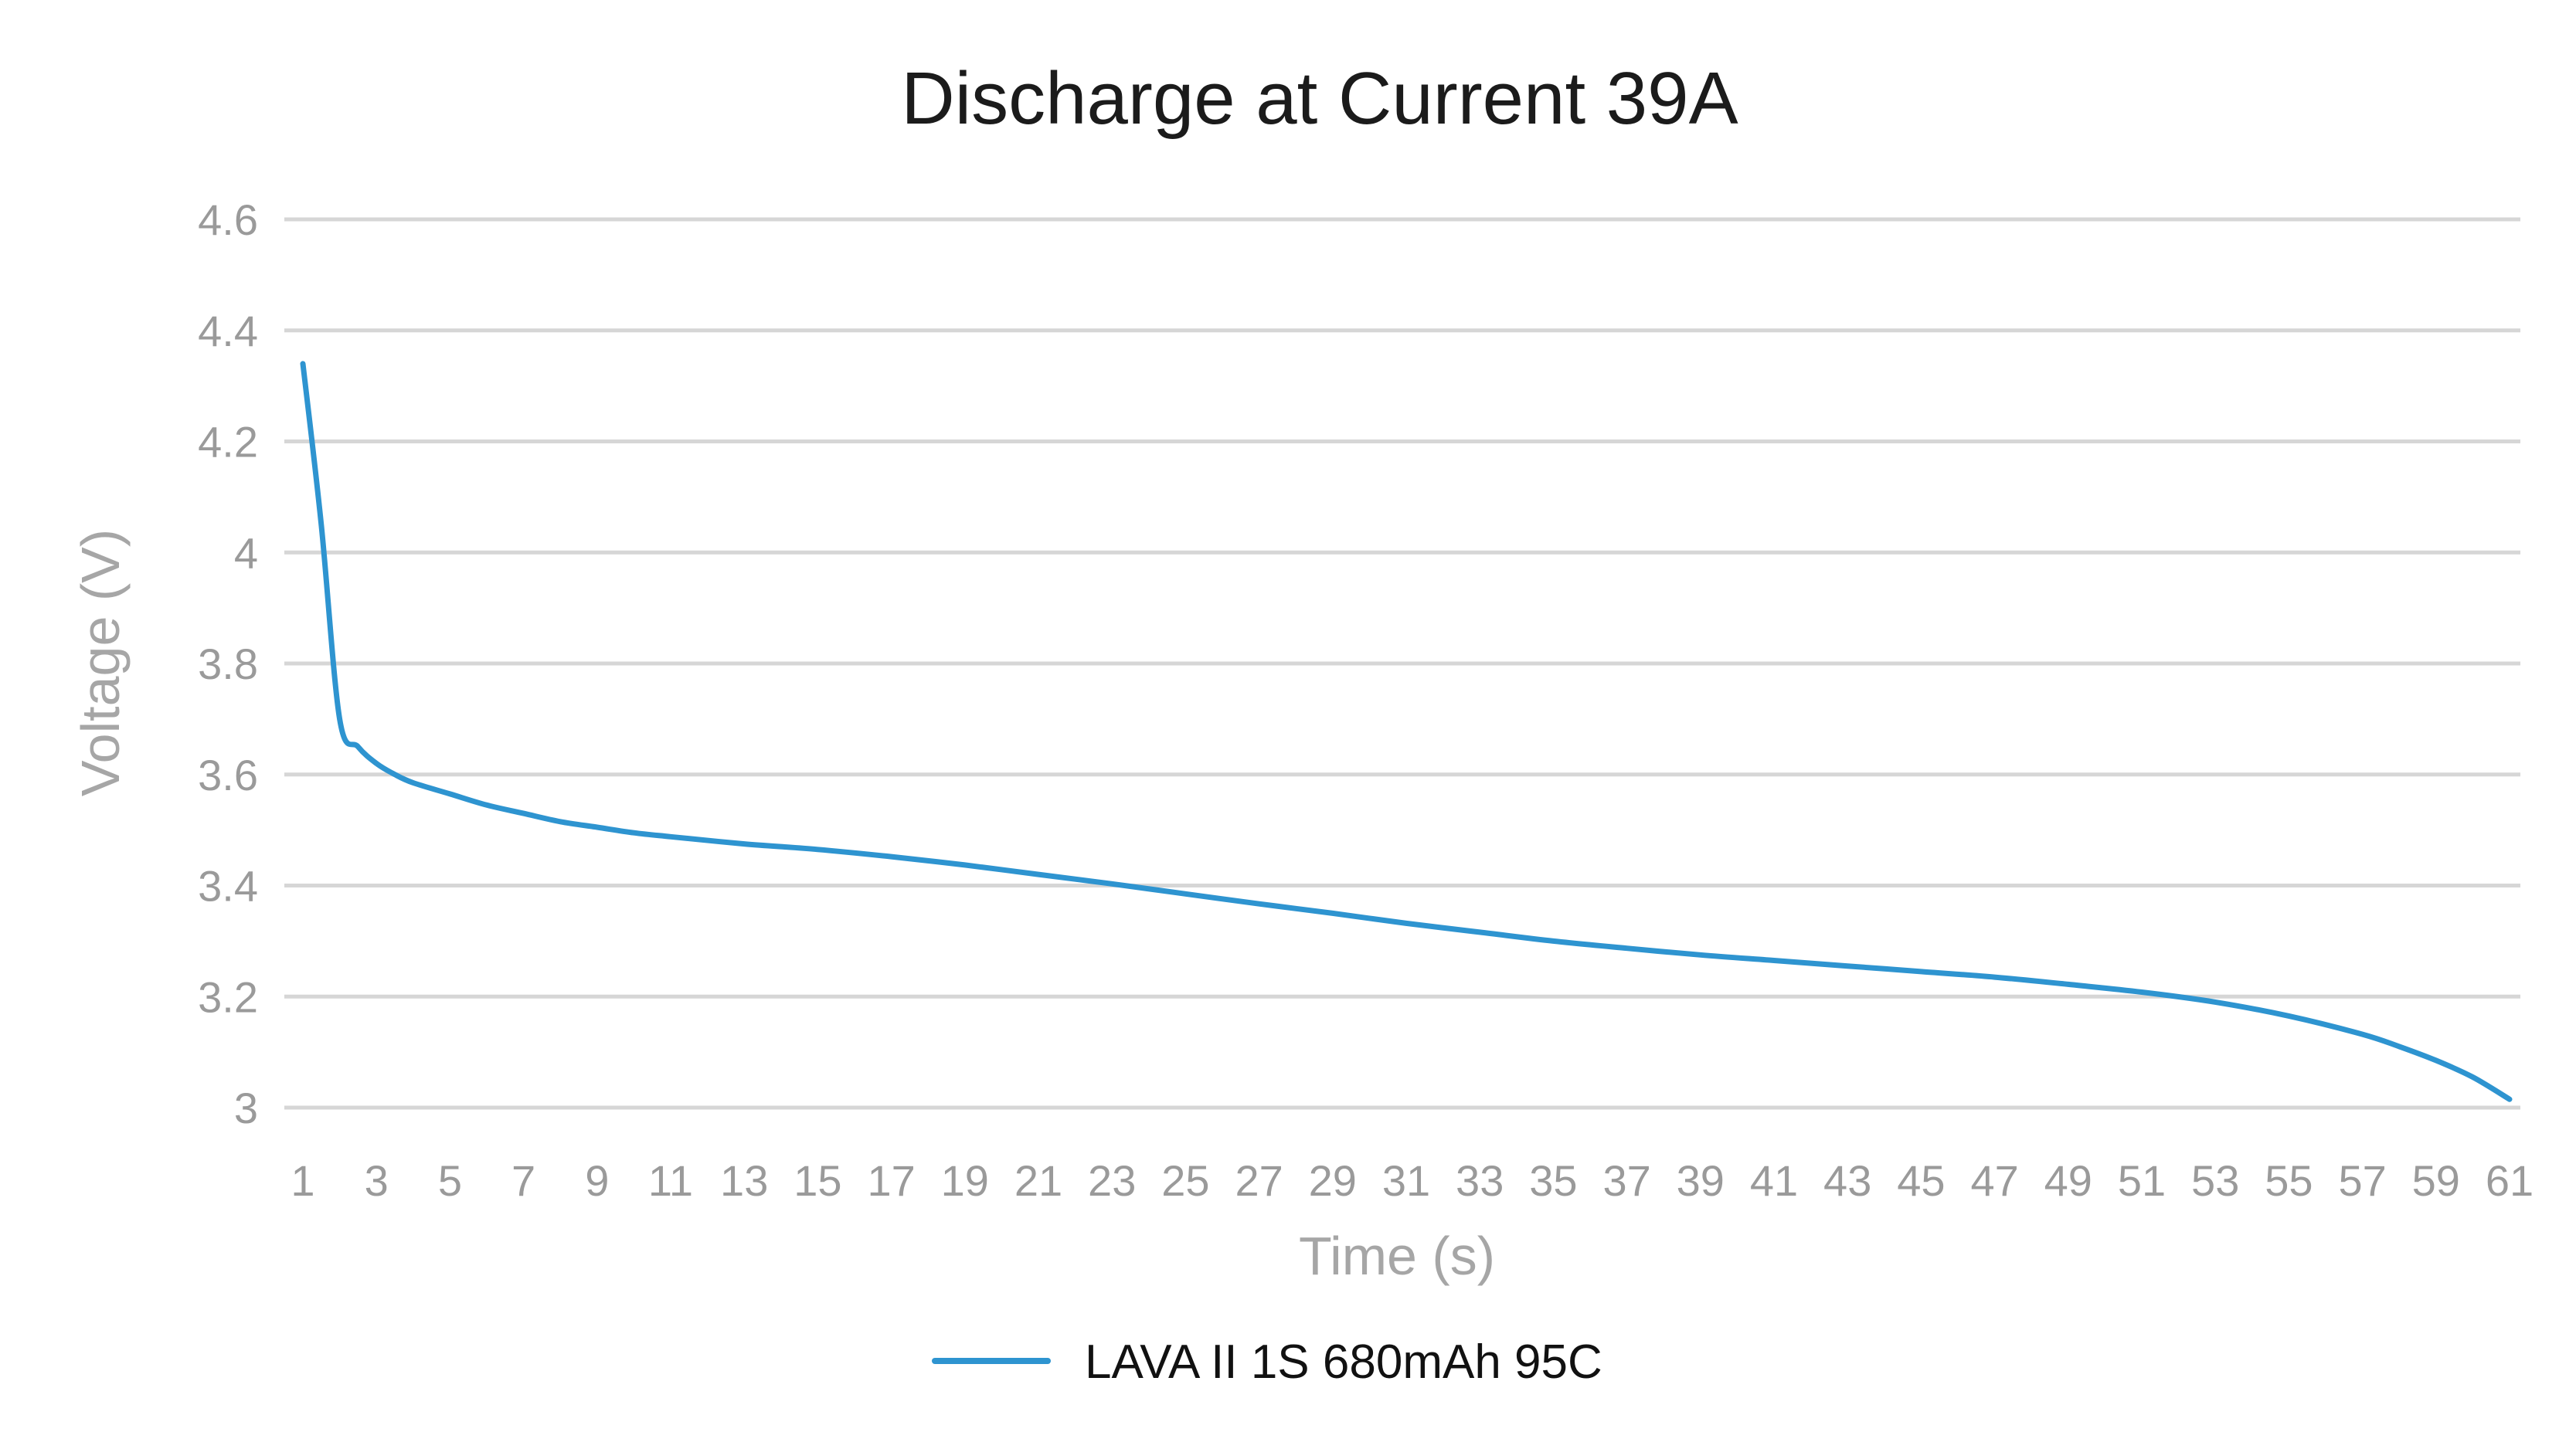 The height and width of the screenshot is (1449, 2576). What do you see at coordinates (1185, 1180) in the screenshot?
I see `x-tick-label: 25` at bounding box center [1185, 1180].